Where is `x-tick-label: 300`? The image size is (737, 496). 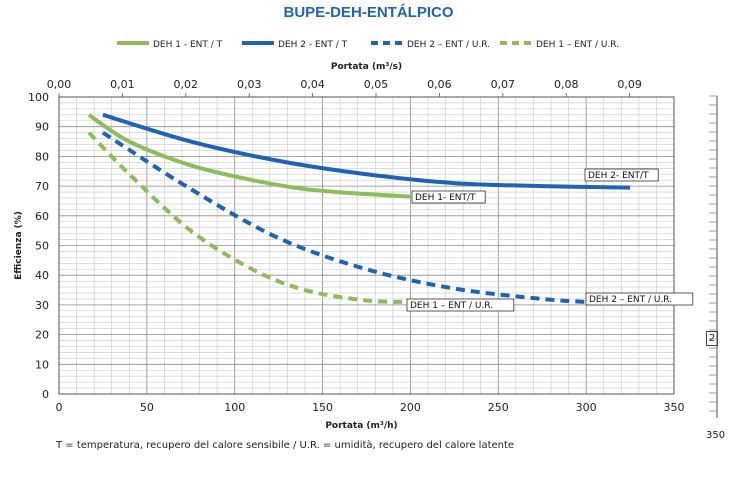
x-tick-label: 300 is located at coordinates (586, 407).